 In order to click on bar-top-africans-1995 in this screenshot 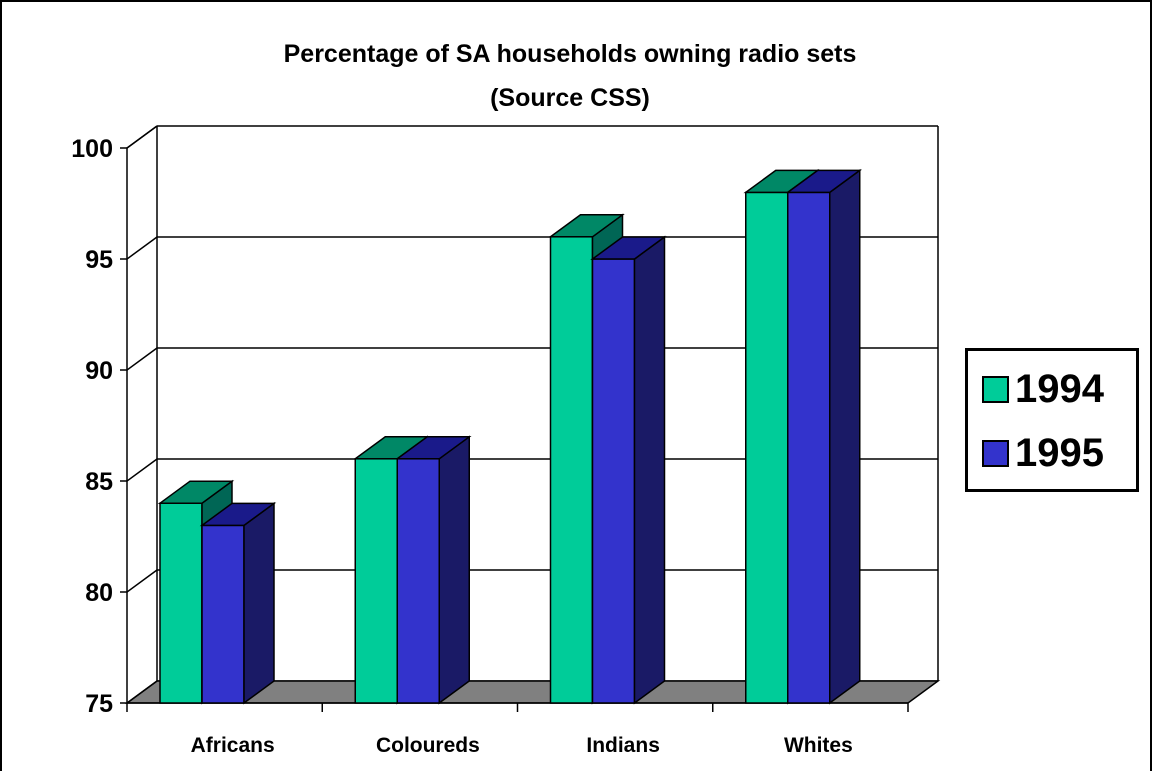, I will do `click(238, 514)`.